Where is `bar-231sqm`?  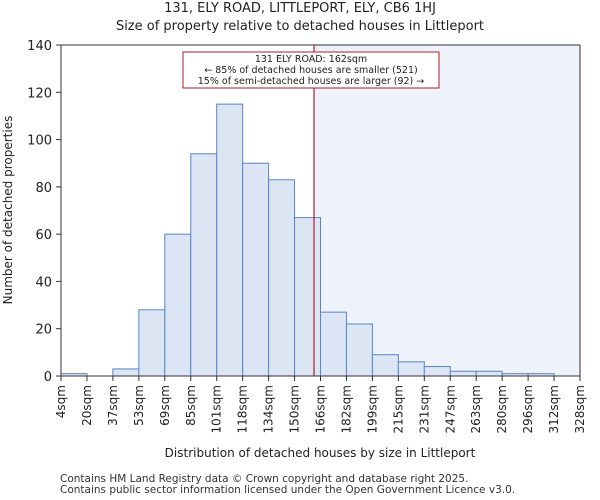
bar-231sqm is located at coordinates (437, 371).